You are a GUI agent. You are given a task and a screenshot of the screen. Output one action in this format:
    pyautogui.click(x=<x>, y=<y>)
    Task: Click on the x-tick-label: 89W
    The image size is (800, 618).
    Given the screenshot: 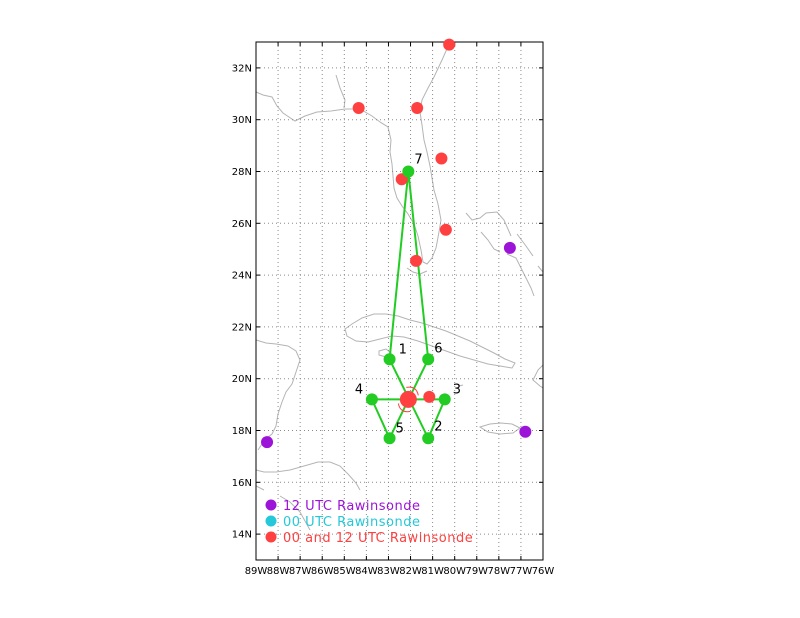 What is the action you would take?
    pyautogui.click(x=256, y=571)
    